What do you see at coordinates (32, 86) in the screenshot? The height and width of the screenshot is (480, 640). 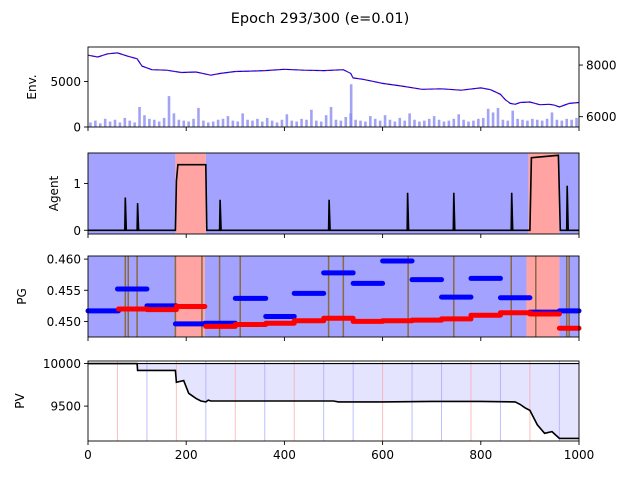 I see `y-axis-label: Env.` at bounding box center [32, 86].